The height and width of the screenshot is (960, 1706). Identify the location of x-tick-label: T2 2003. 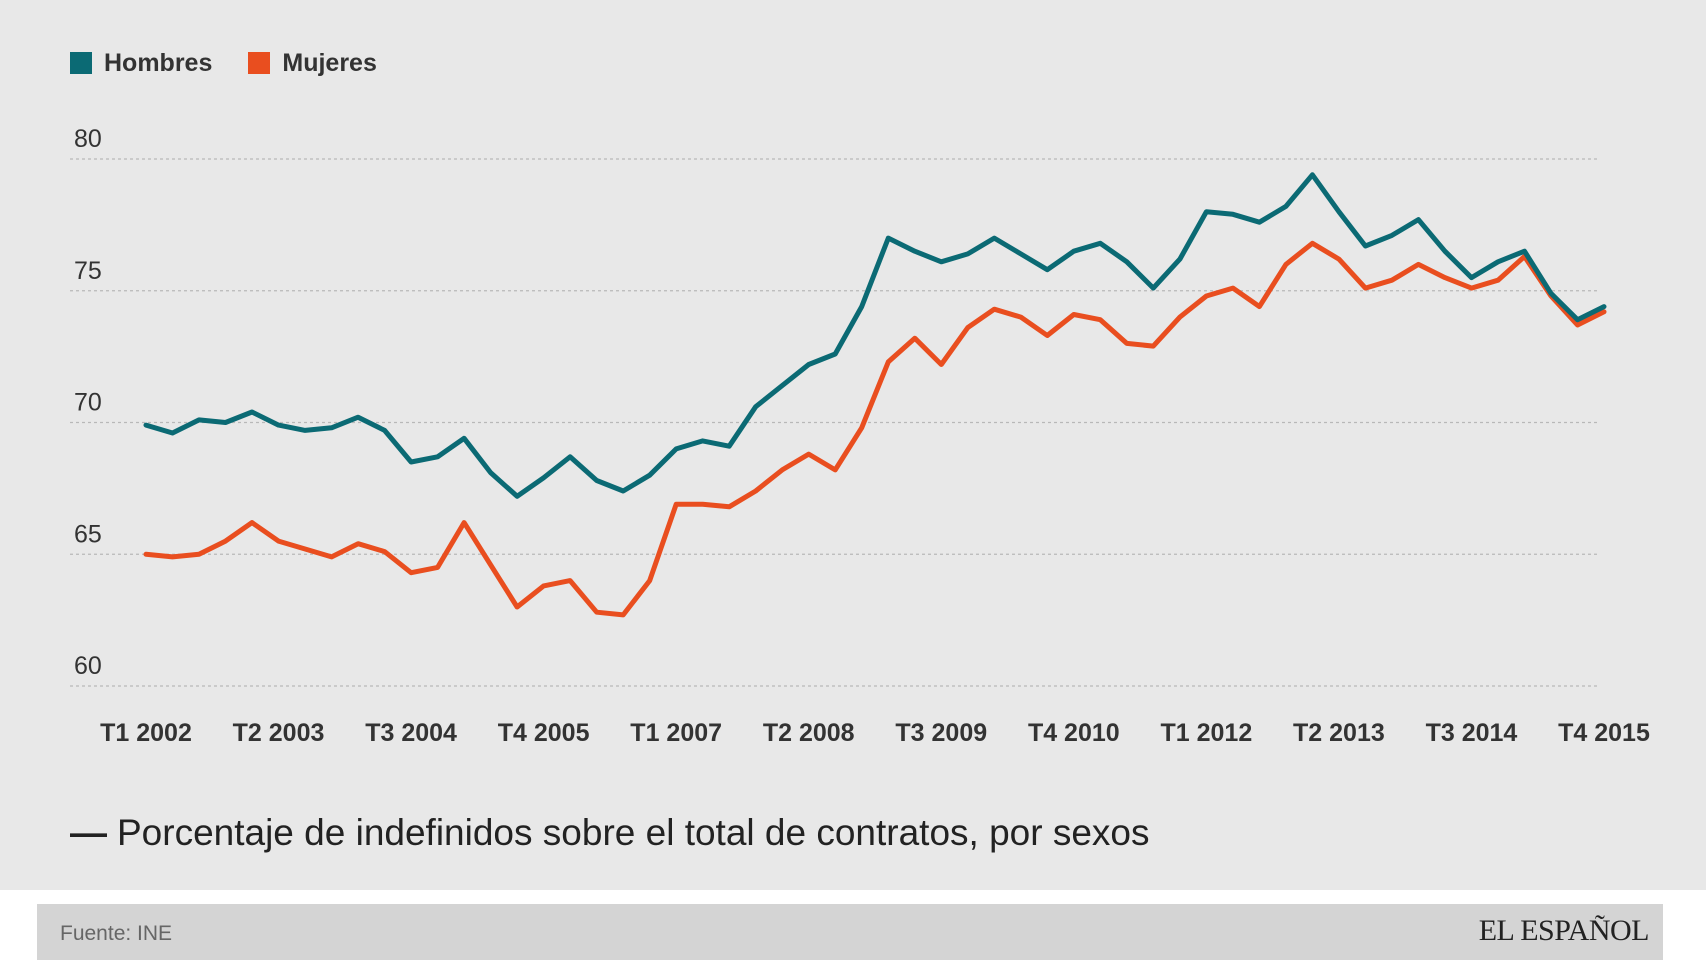
(279, 733).